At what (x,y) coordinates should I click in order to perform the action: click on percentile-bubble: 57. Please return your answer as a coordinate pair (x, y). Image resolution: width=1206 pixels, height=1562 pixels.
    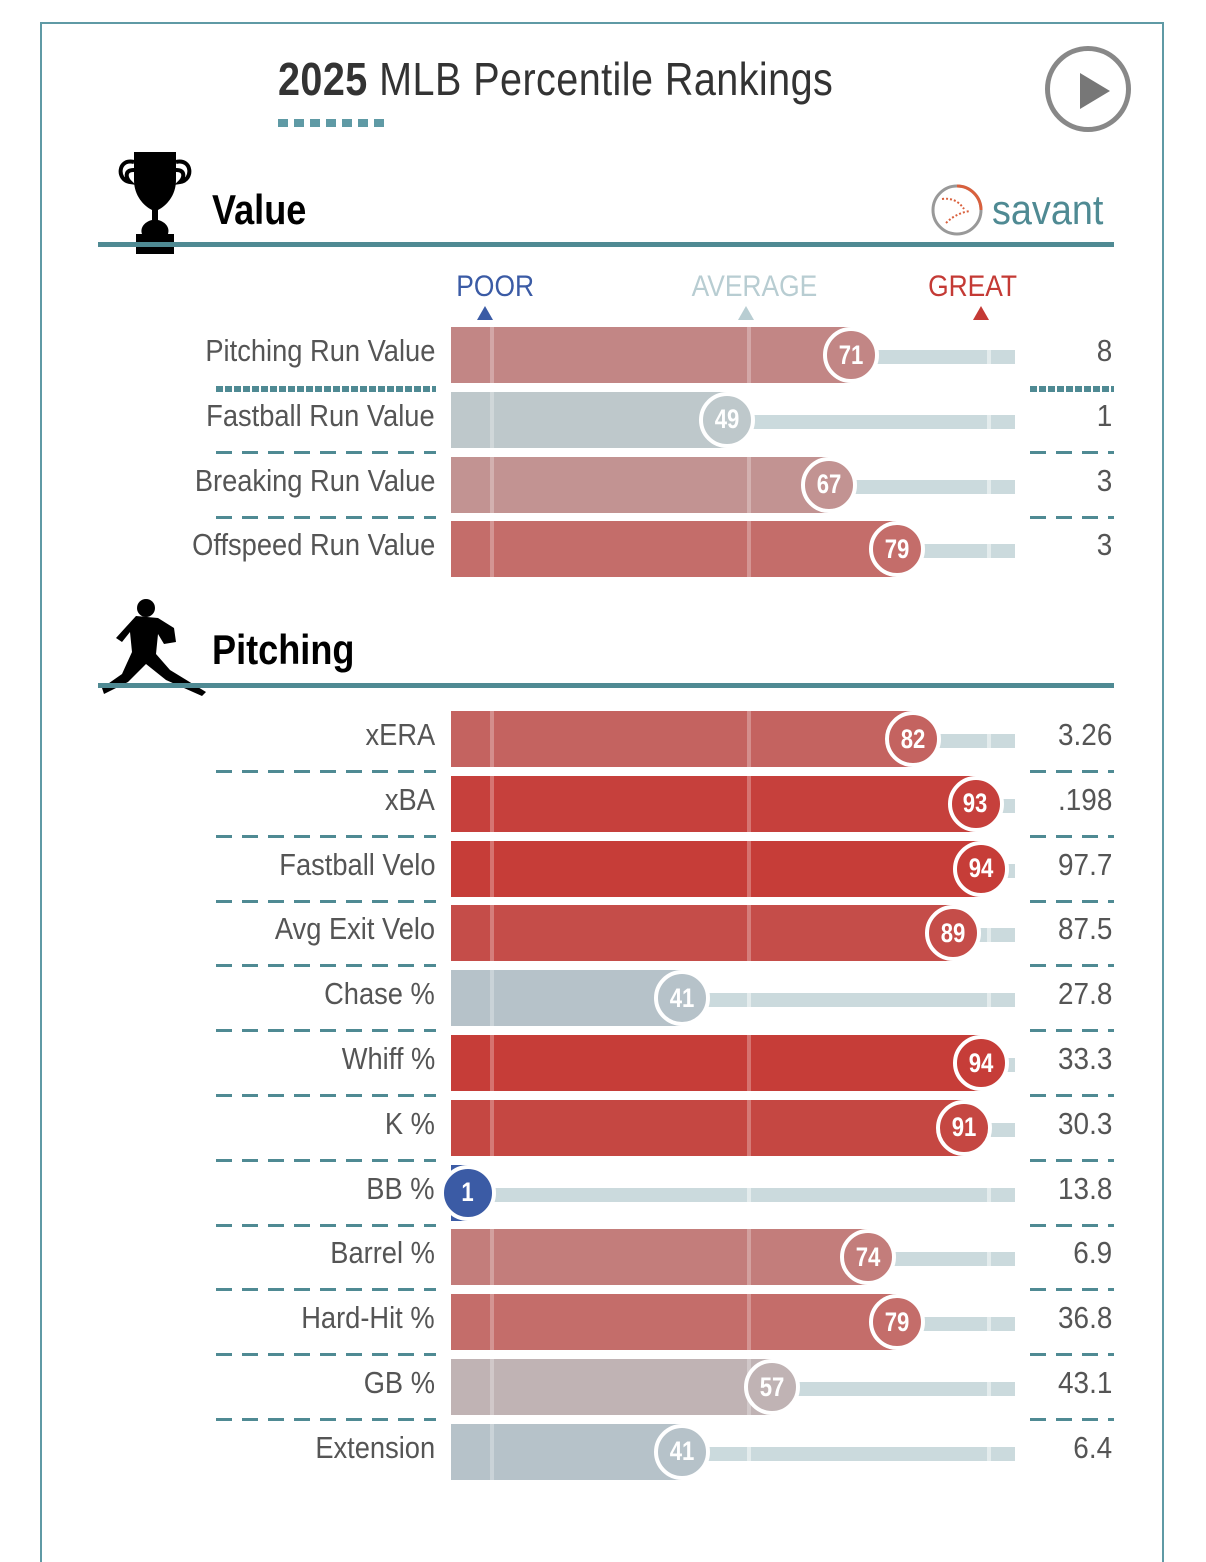
    Looking at the image, I should click on (772, 1387).